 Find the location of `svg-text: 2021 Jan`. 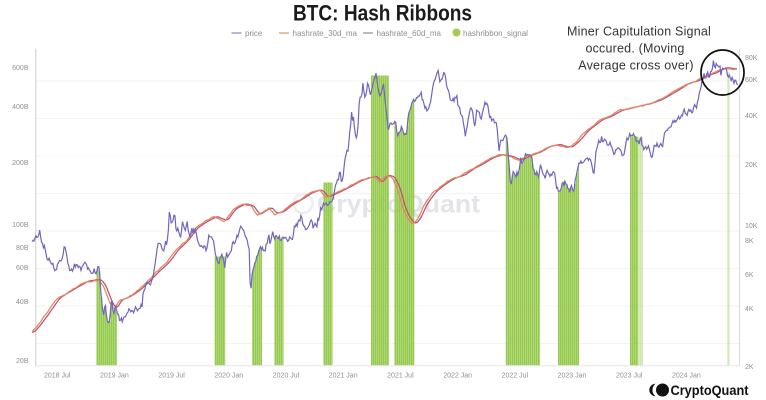

svg-text: 2021 Jan is located at coordinates (343, 376).